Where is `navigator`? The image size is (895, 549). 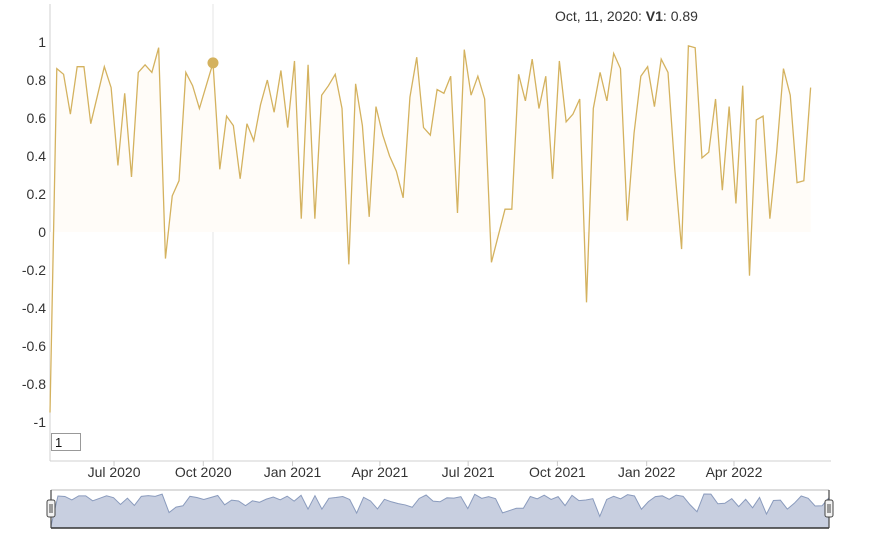 navigator is located at coordinates (440, 509).